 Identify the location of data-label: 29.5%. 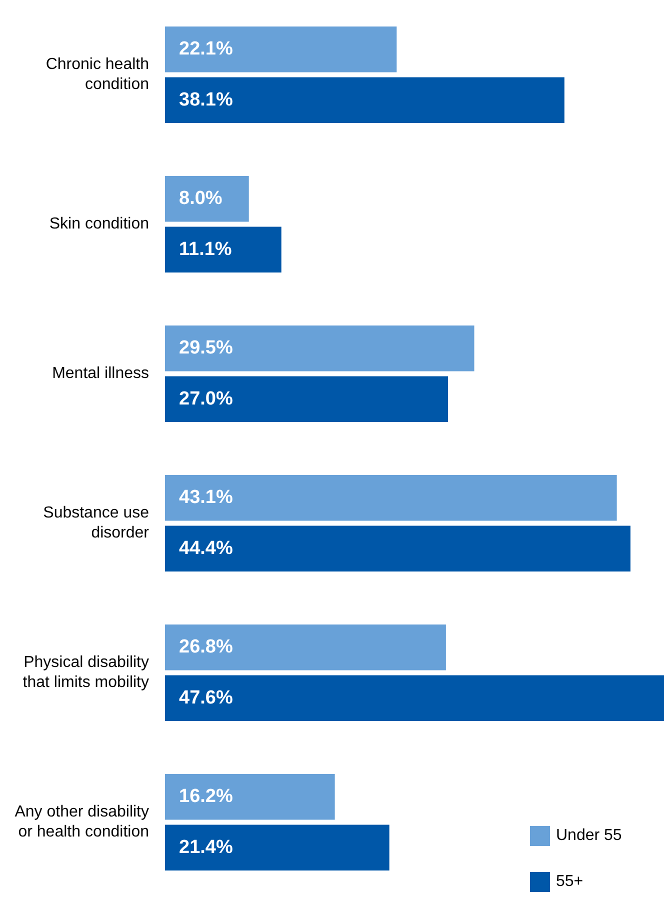
(206, 348).